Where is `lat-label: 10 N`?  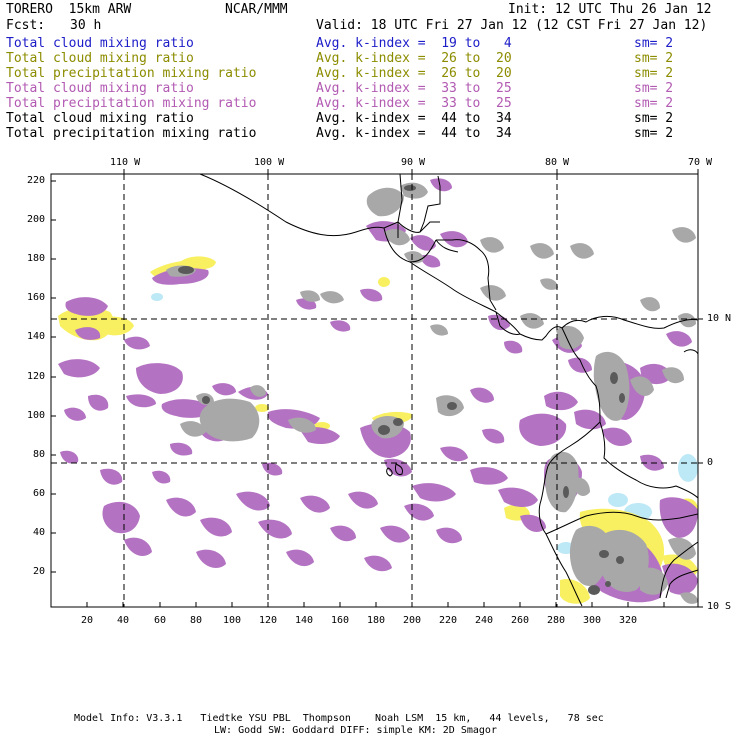 lat-label: 10 N is located at coordinates (719, 318).